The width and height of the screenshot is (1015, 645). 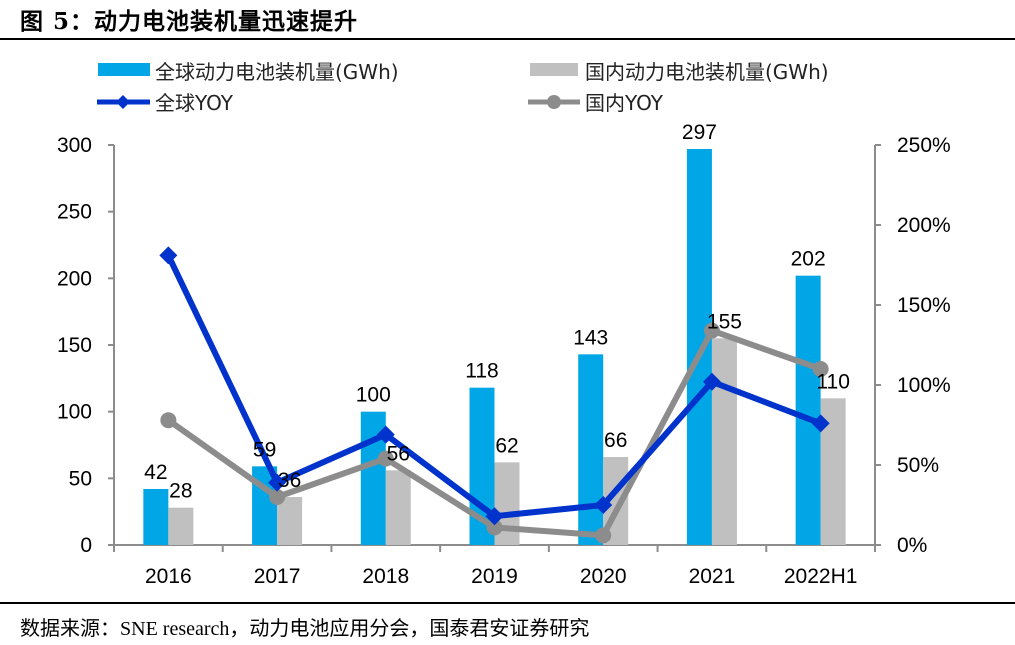 I want to click on legend-marker-domestic-yoy, so click(x=554, y=102).